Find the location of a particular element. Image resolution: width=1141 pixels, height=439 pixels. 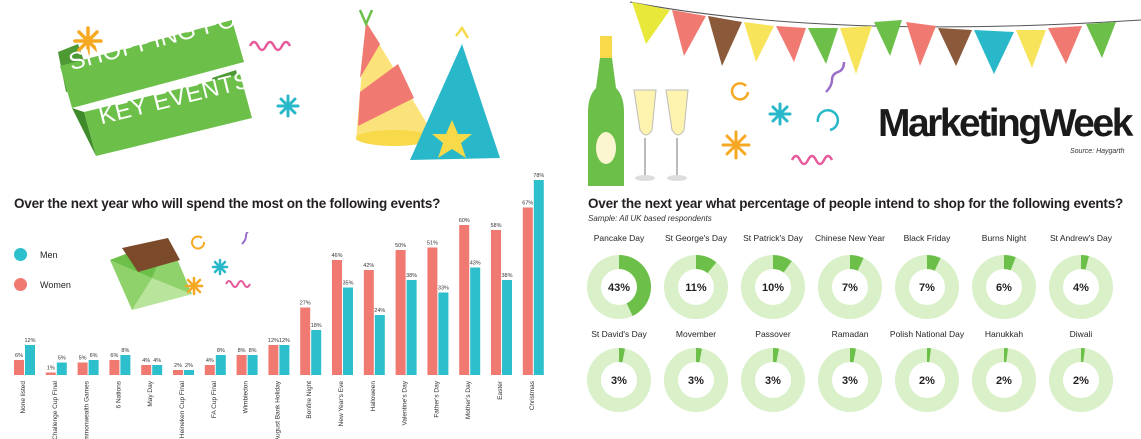

data-label-men: 12% is located at coordinates (284, 341).